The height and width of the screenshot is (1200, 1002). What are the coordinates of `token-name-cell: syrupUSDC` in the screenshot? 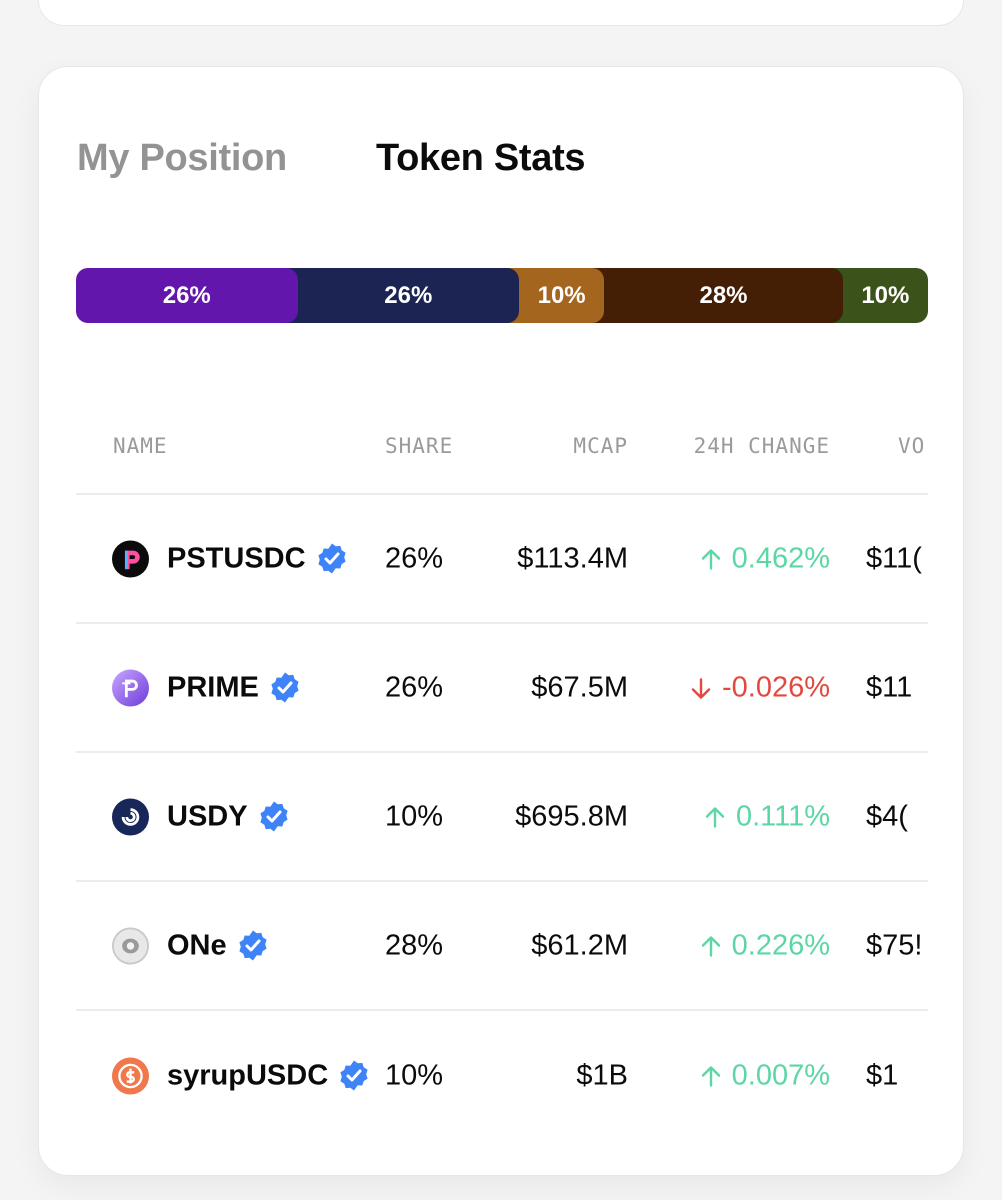 It's located at (268, 1075).